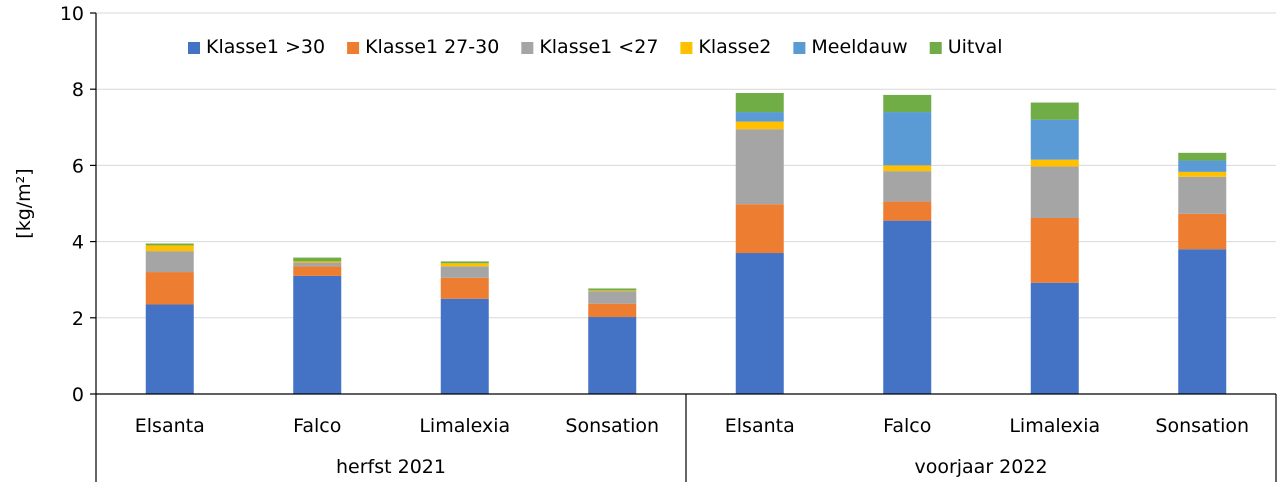  Describe the element at coordinates (859, 47) in the screenshot. I see `legend-label-5: Meeldauw` at that location.